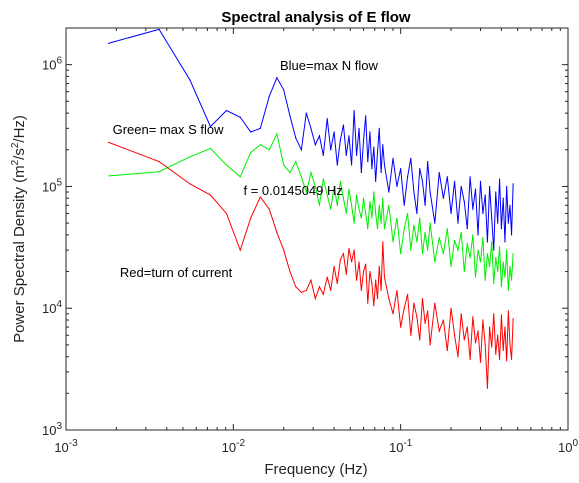 Image resolution: width=579 pixels, height=483 pixels. I want to click on y-label-sup-2: 2, so click(15, 145).